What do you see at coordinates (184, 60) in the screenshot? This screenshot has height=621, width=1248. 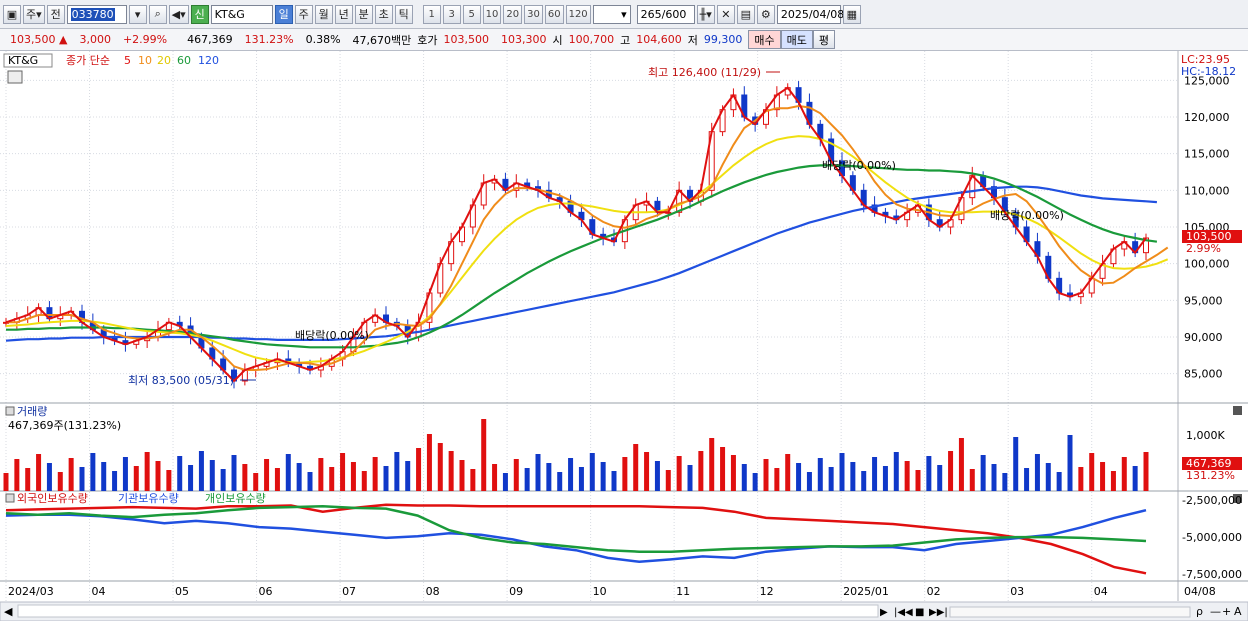 I see `legend-ma60: 60` at bounding box center [184, 60].